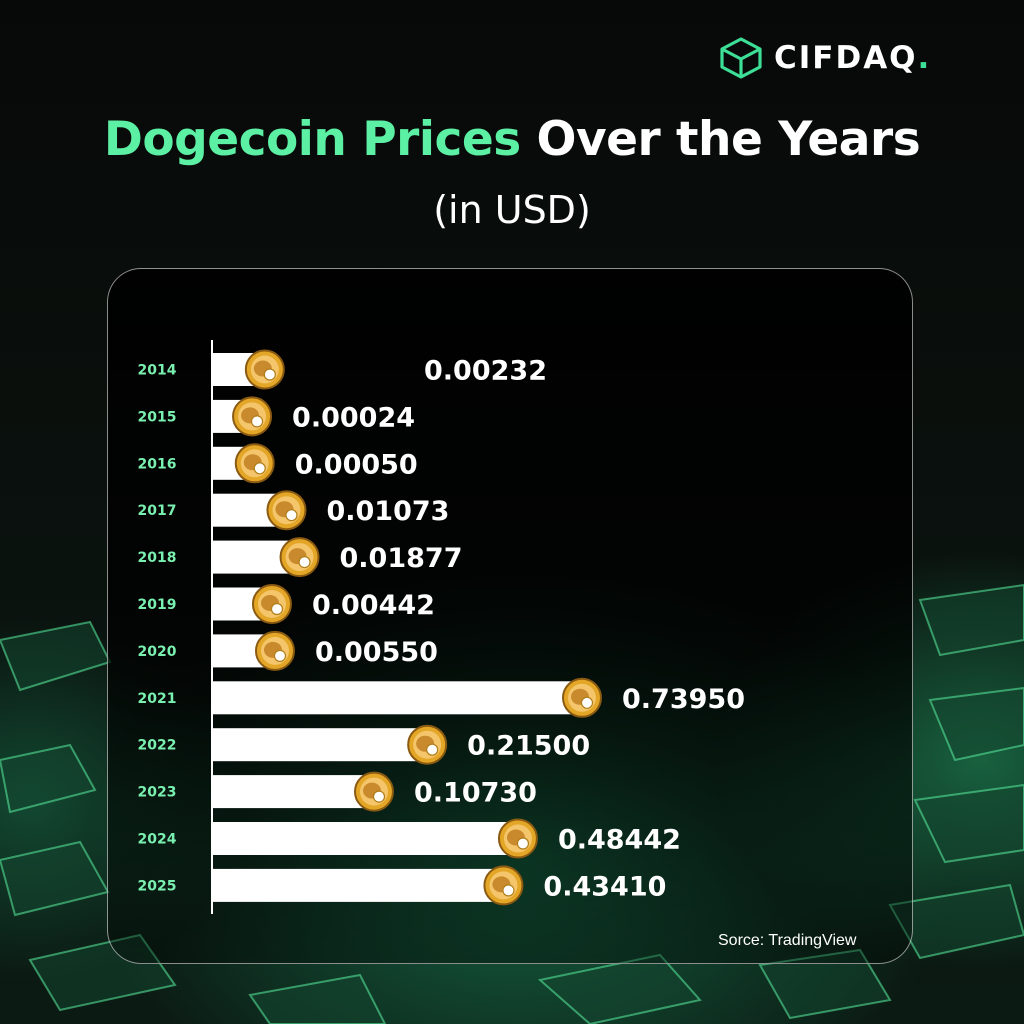 This screenshot has width=1024, height=1024. I want to click on year-label: 2023, so click(157, 793).